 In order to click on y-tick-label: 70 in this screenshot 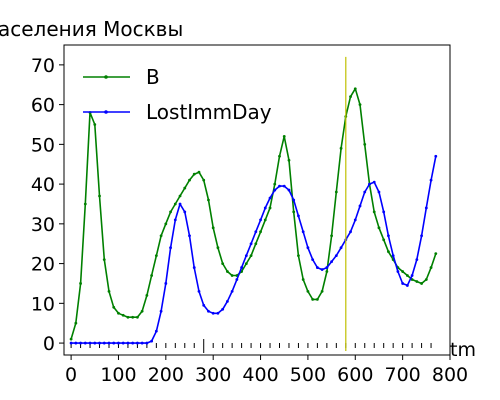, I will do `click(43, 66)`.